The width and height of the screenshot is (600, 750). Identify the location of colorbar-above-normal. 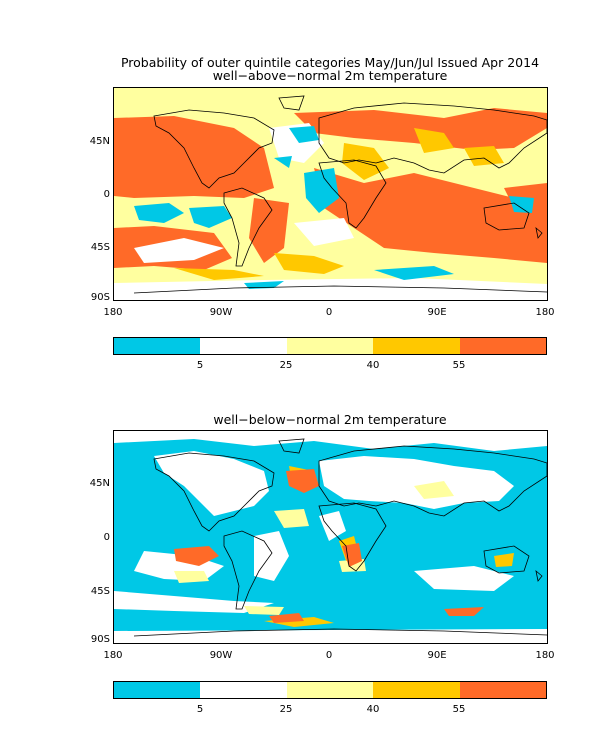
(330, 346).